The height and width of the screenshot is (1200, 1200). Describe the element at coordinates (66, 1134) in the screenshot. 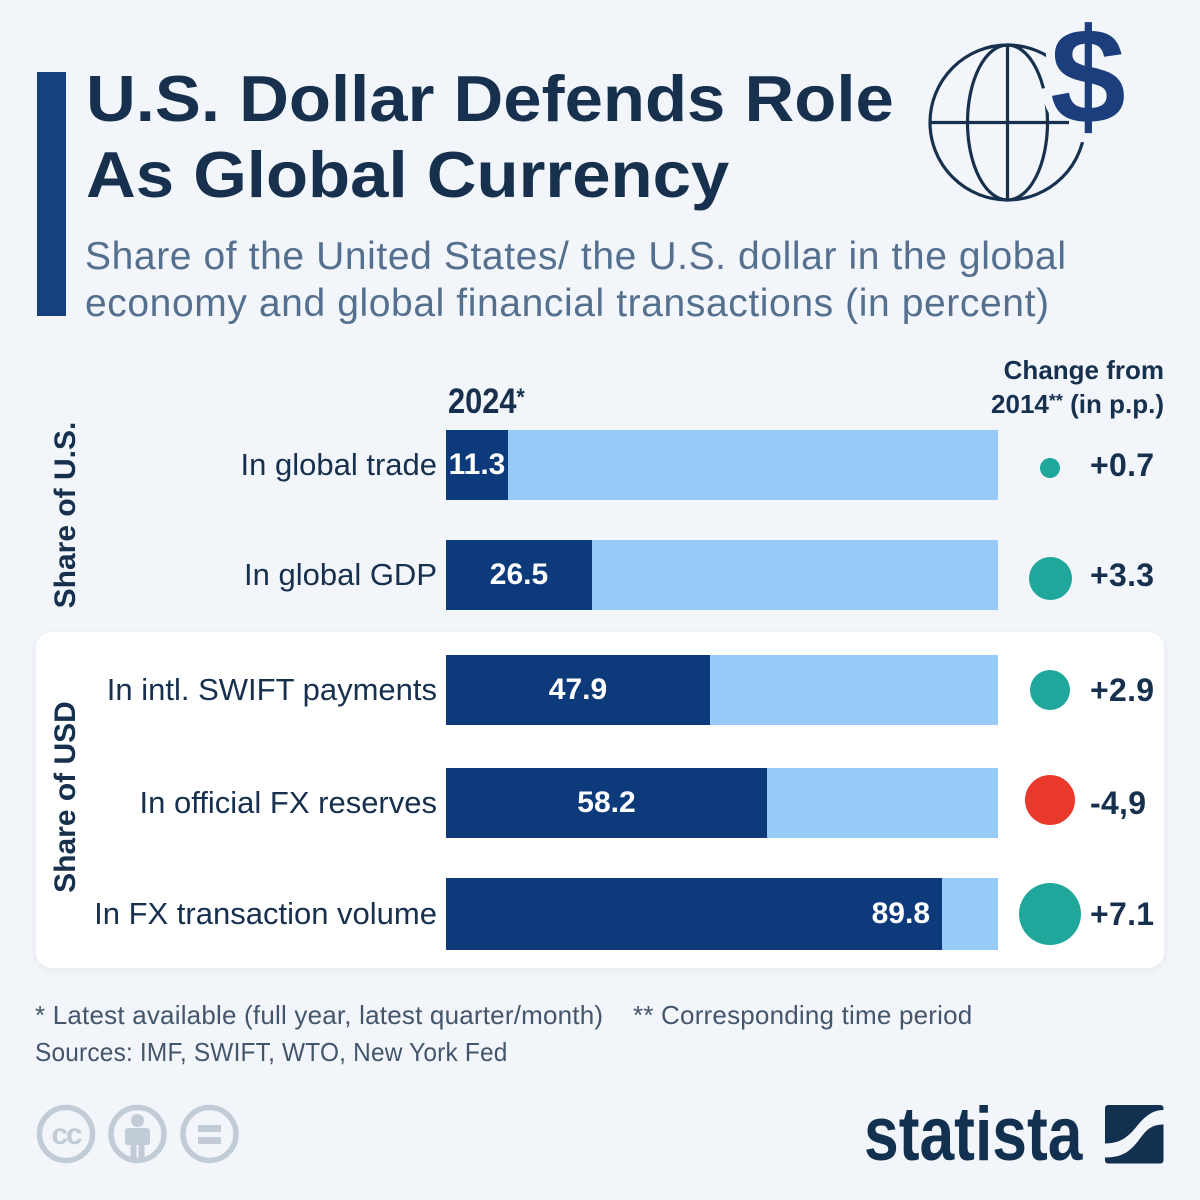

I see `svg-text: cc` at that location.